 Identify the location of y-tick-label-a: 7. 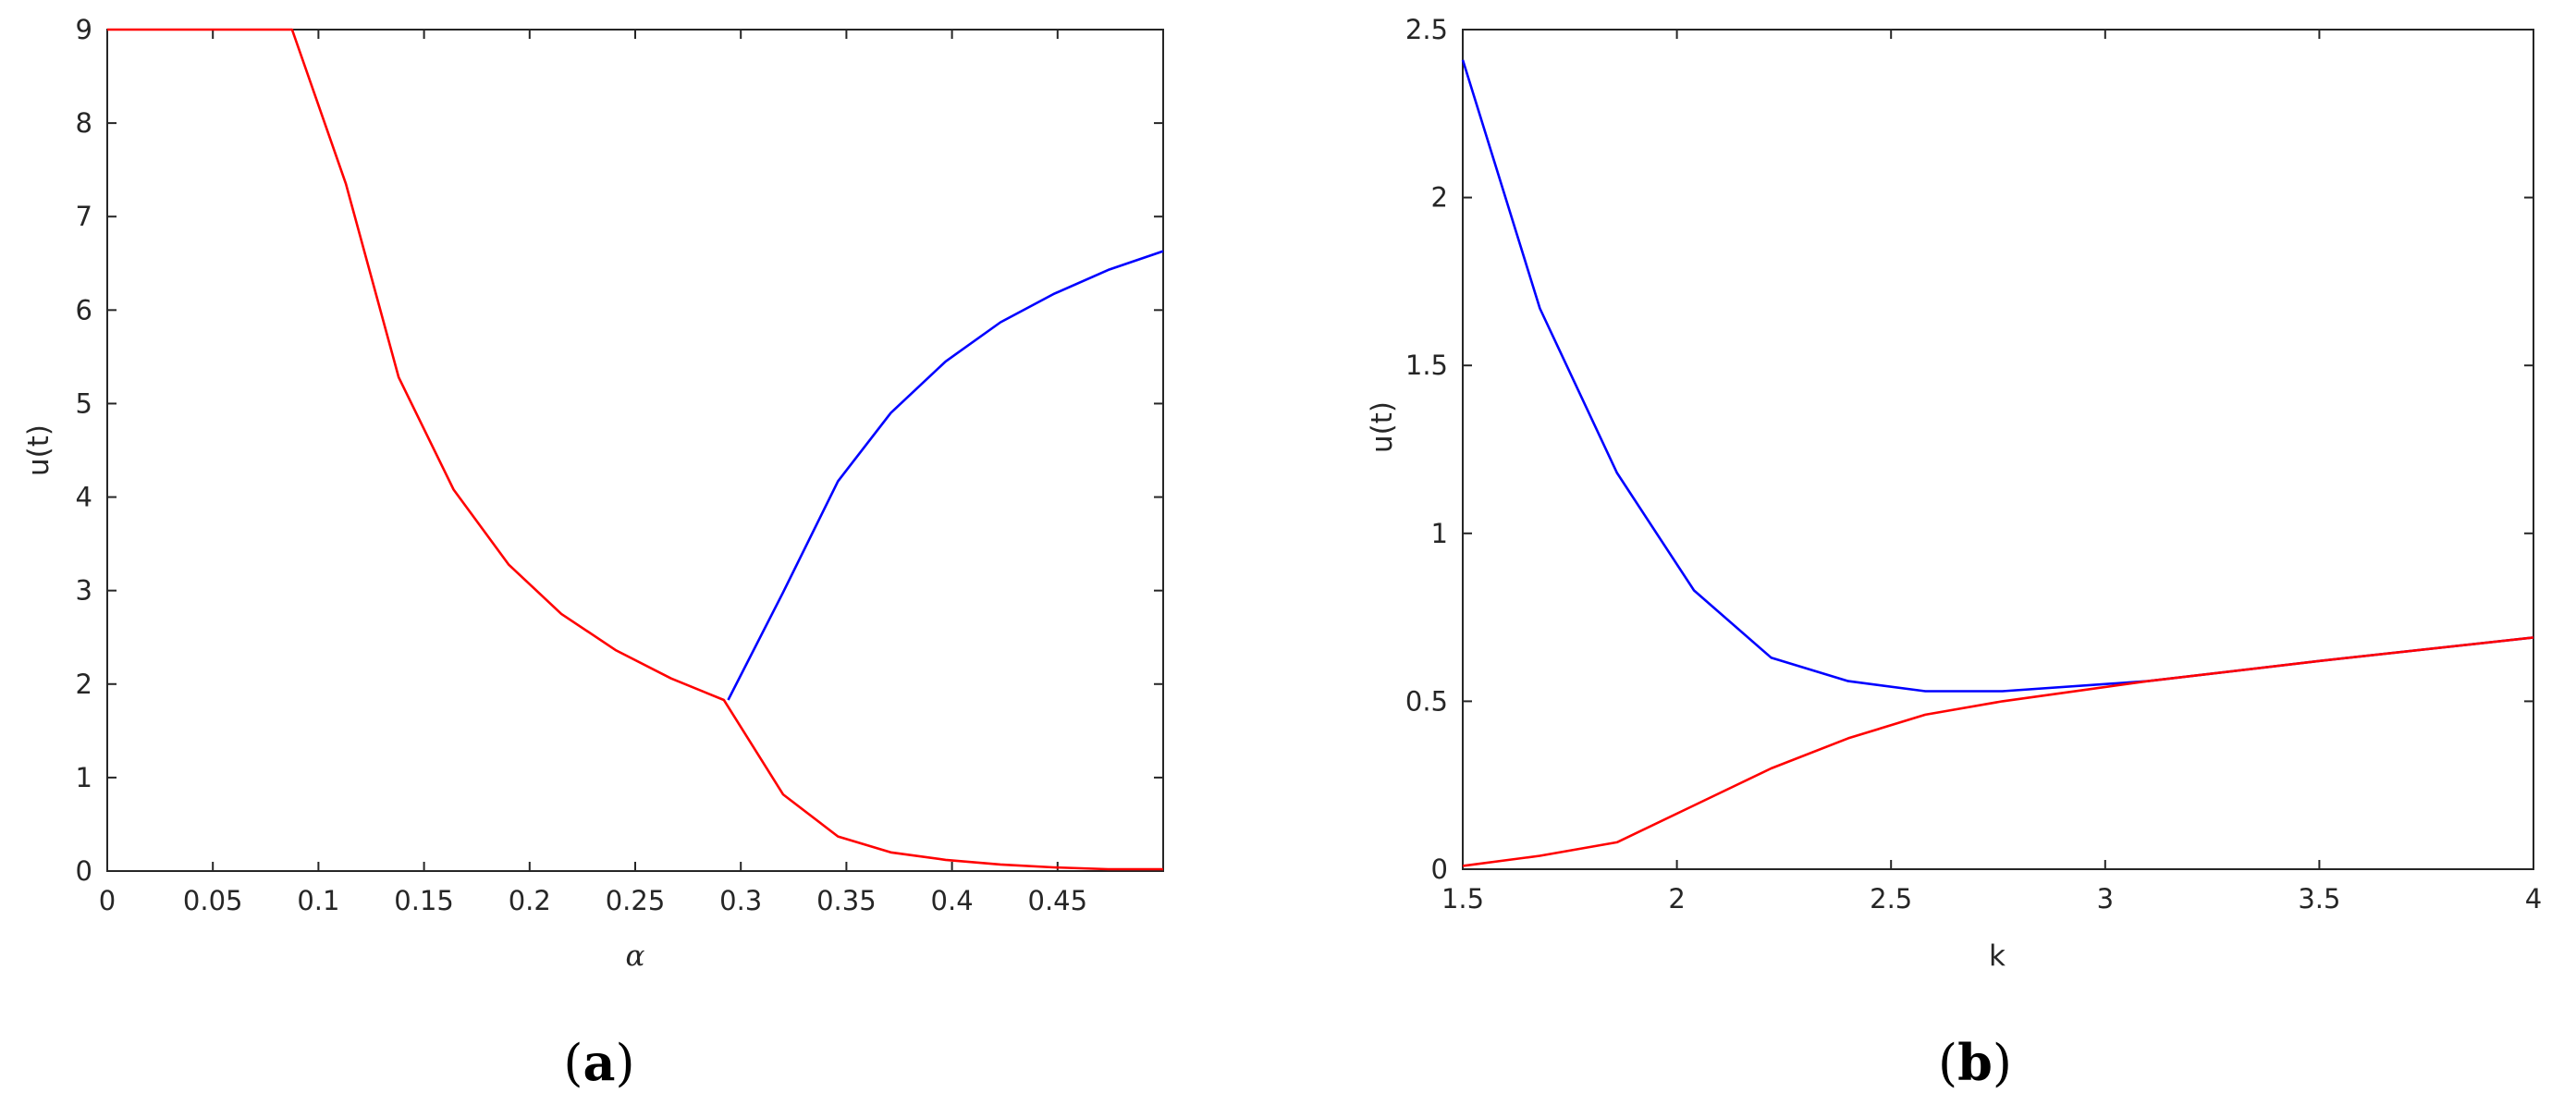
(84, 216).